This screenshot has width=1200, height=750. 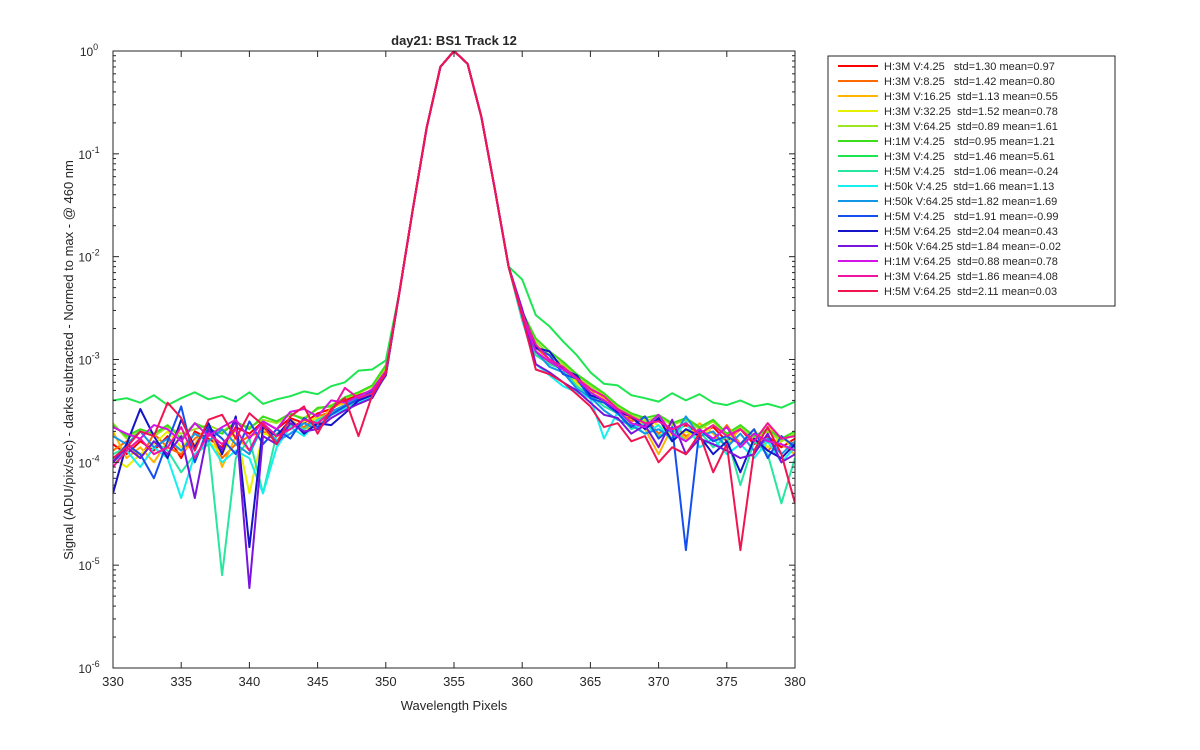 I want to click on legend-label-12: H:5M V:64.25 std=2.04 mean=0.43, so click(x=971, y=232).